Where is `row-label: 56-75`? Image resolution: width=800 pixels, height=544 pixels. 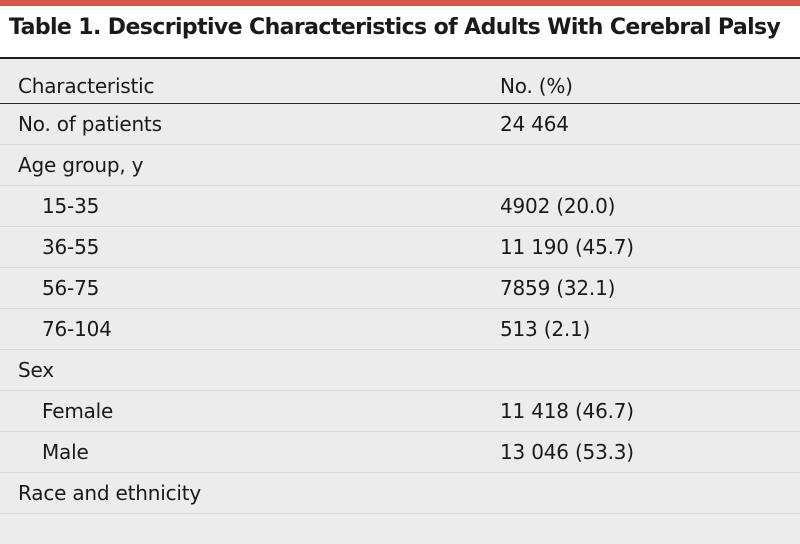
row-label: 56-75 is located at coordinates (71, 288).